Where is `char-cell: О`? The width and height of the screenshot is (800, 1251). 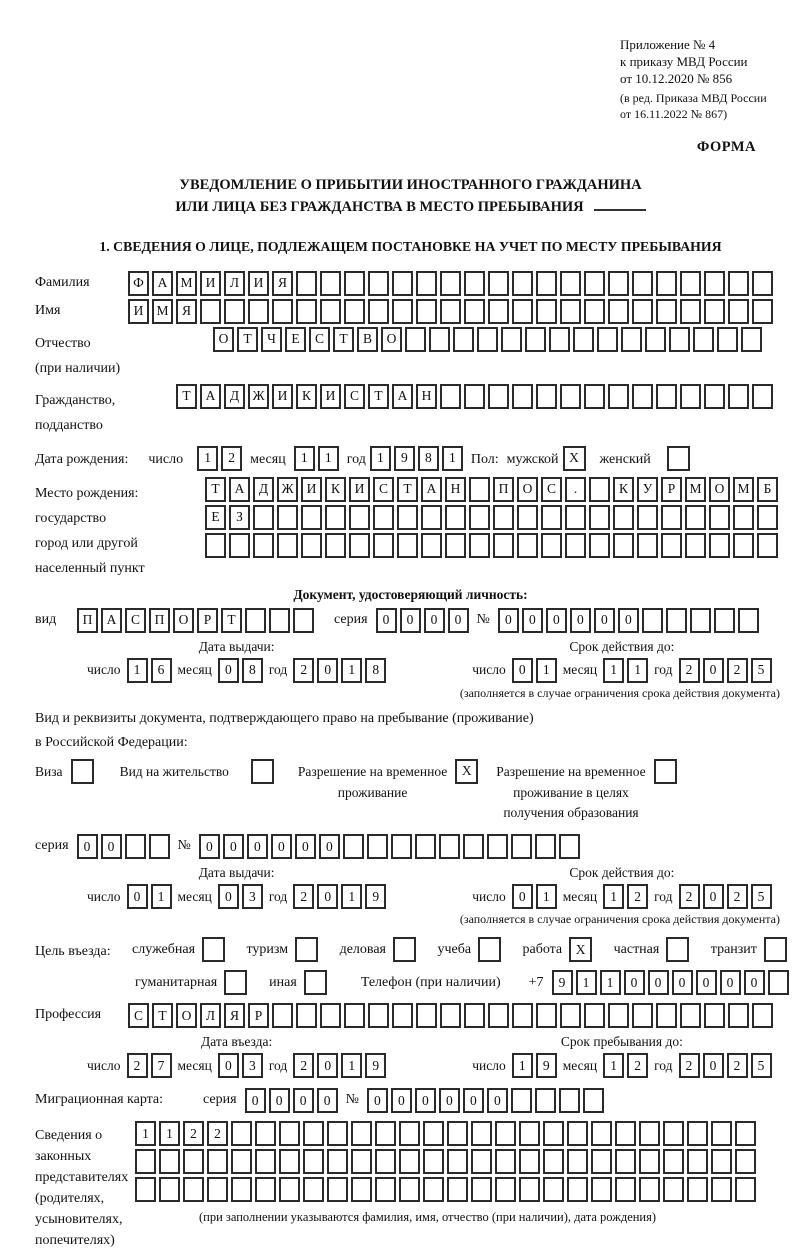 char-cell: О is located at coordinates (186, 1016).